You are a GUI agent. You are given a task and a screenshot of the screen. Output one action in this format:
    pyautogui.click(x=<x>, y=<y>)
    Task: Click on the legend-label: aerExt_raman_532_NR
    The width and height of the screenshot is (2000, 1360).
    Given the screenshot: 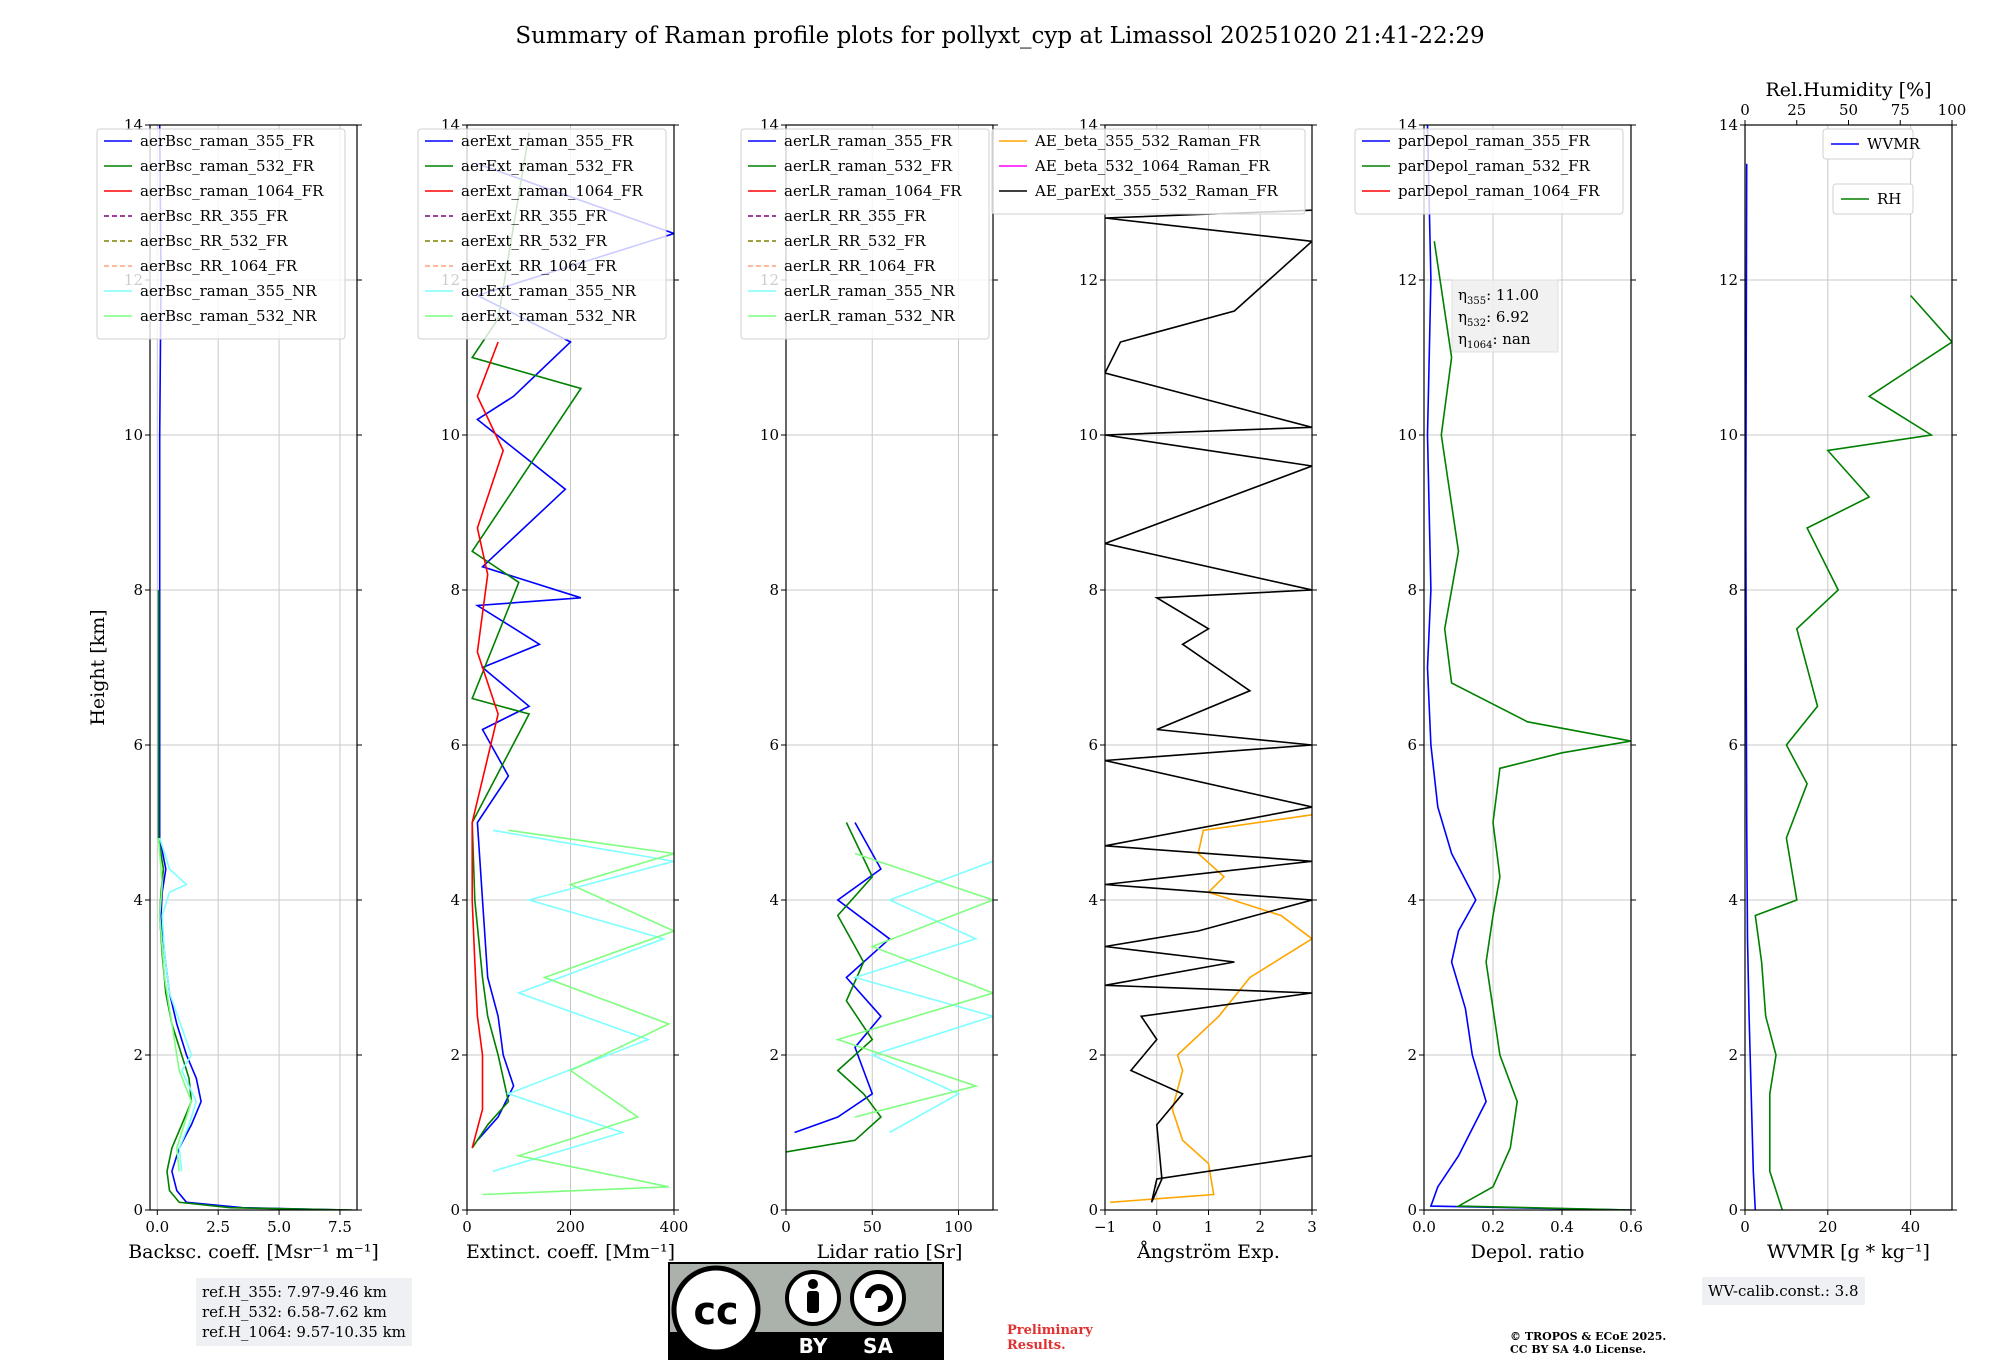 What is the action you would take?
    pyautogui.click(x=549, y=316)
    